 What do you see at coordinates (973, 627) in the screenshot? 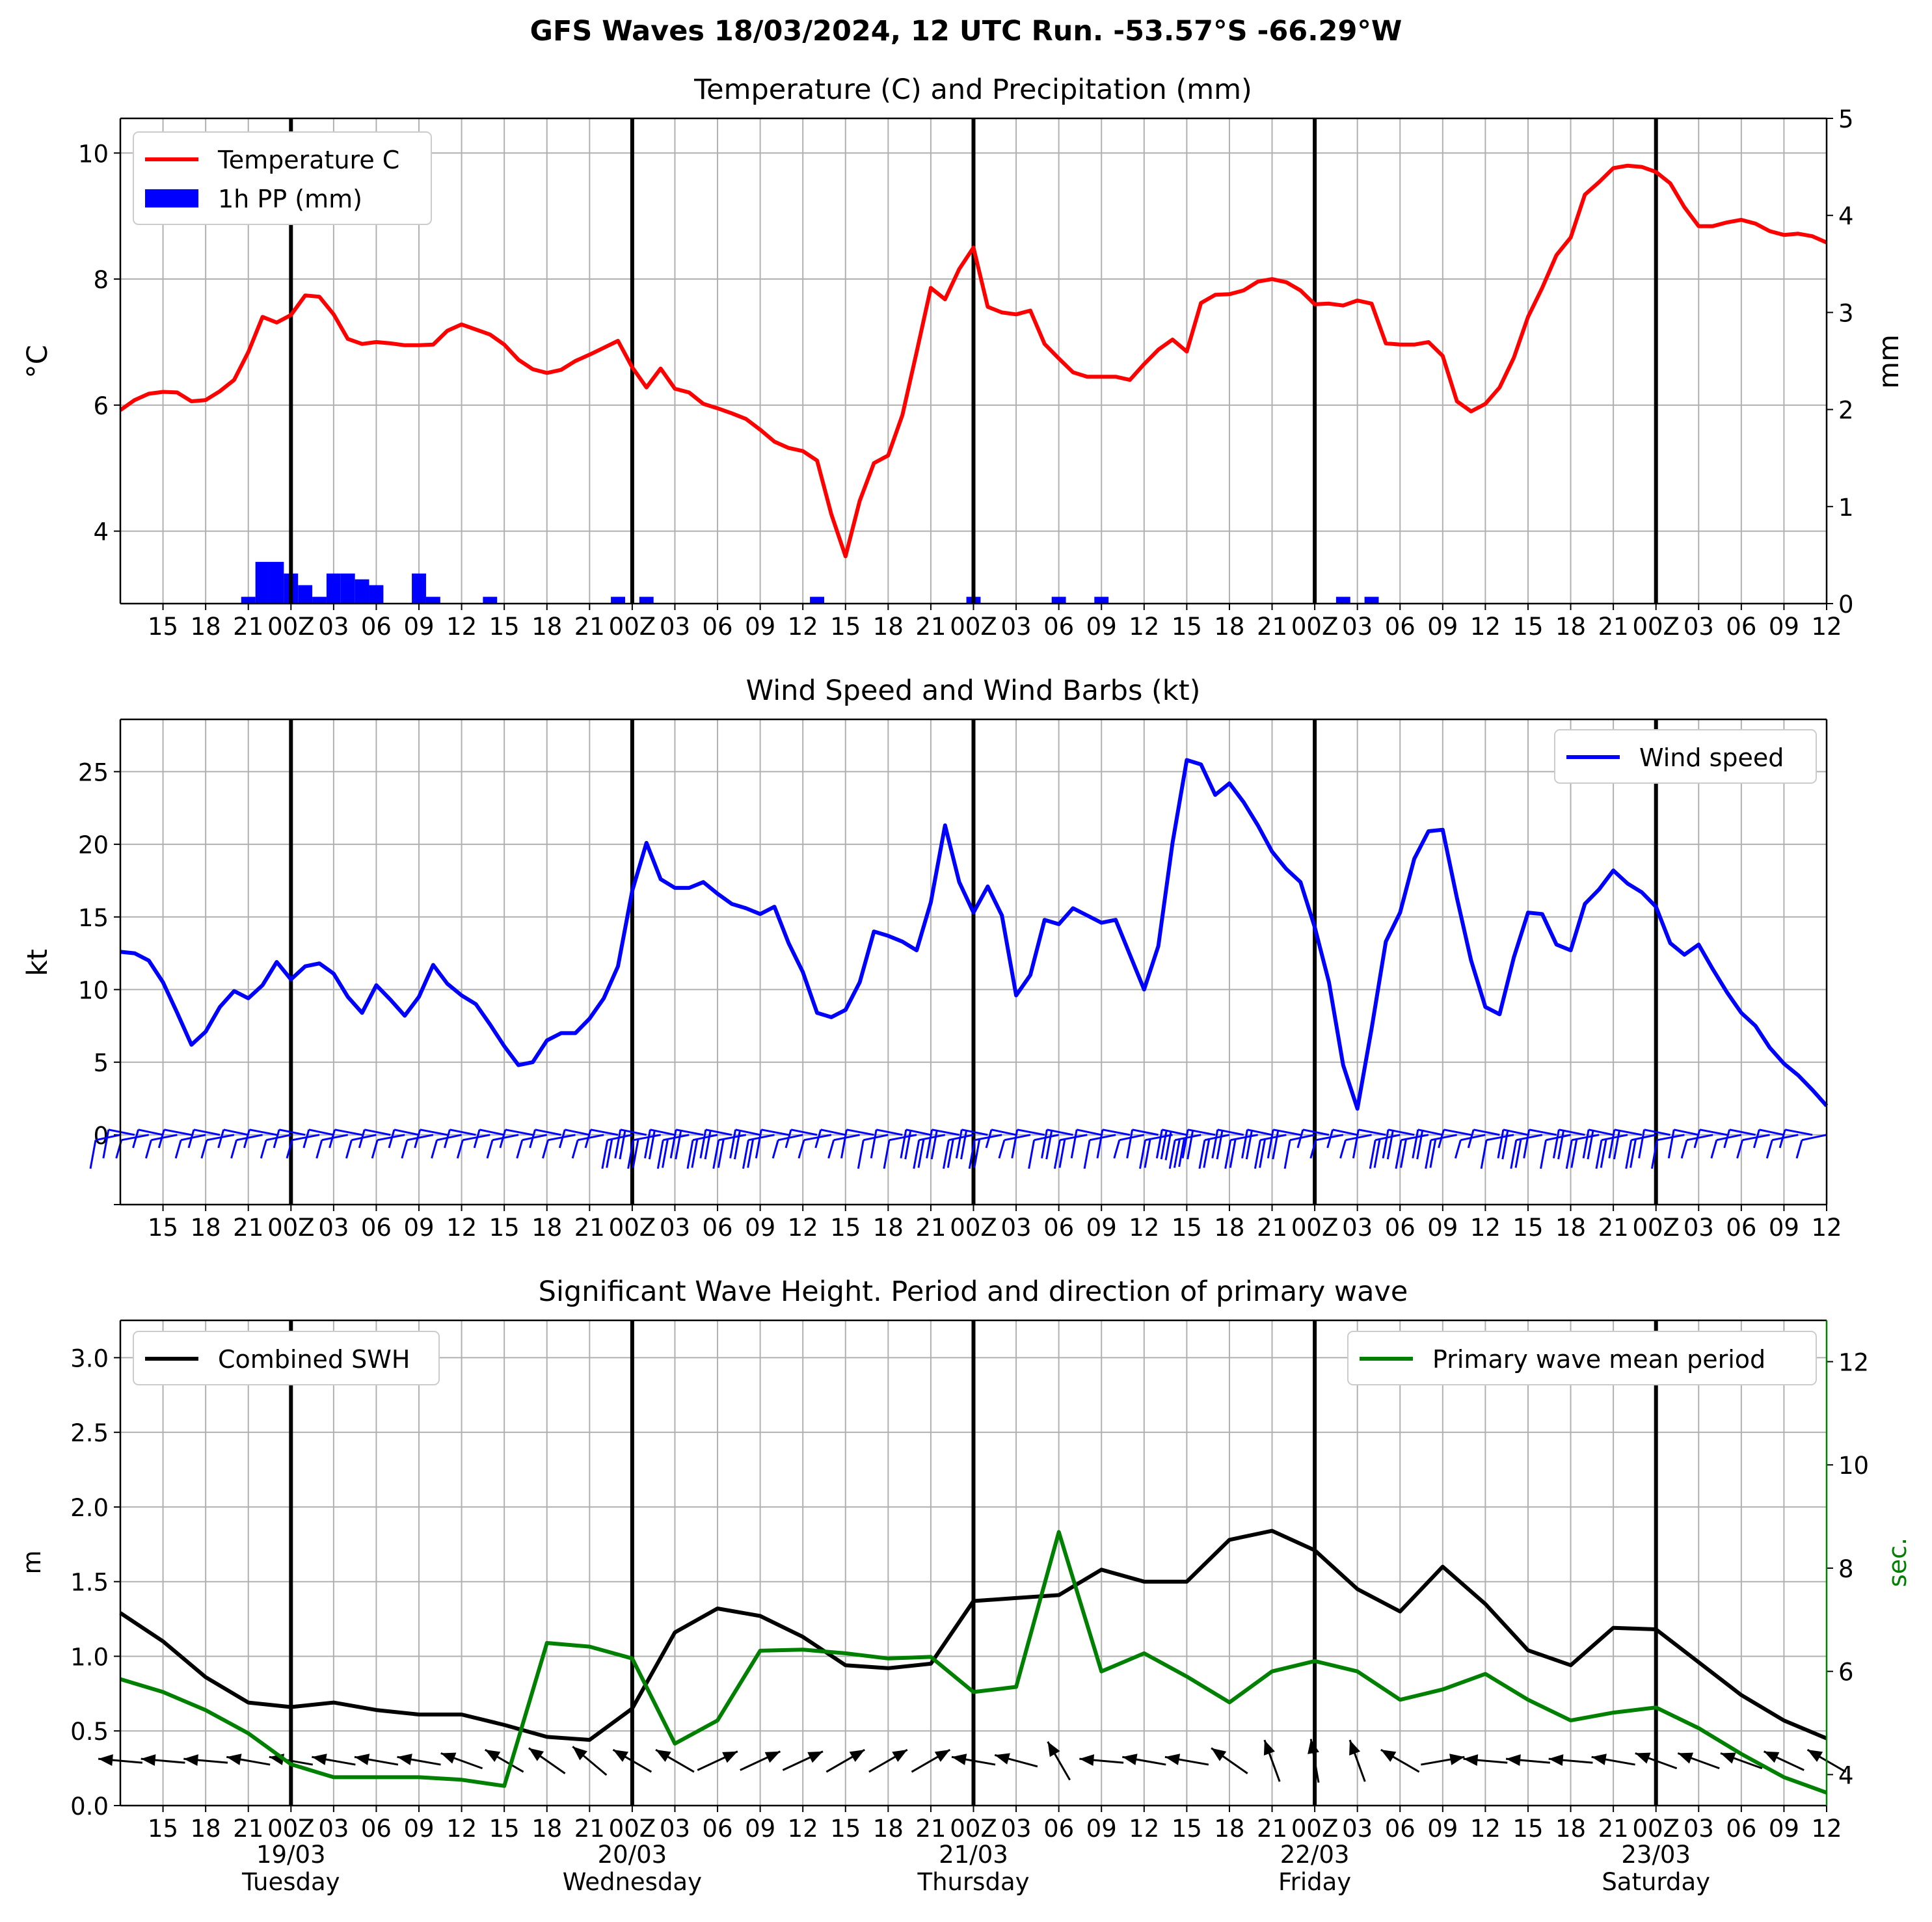
I see `temp-x-tick-label: 00Z` at bounding box center [973, 627].